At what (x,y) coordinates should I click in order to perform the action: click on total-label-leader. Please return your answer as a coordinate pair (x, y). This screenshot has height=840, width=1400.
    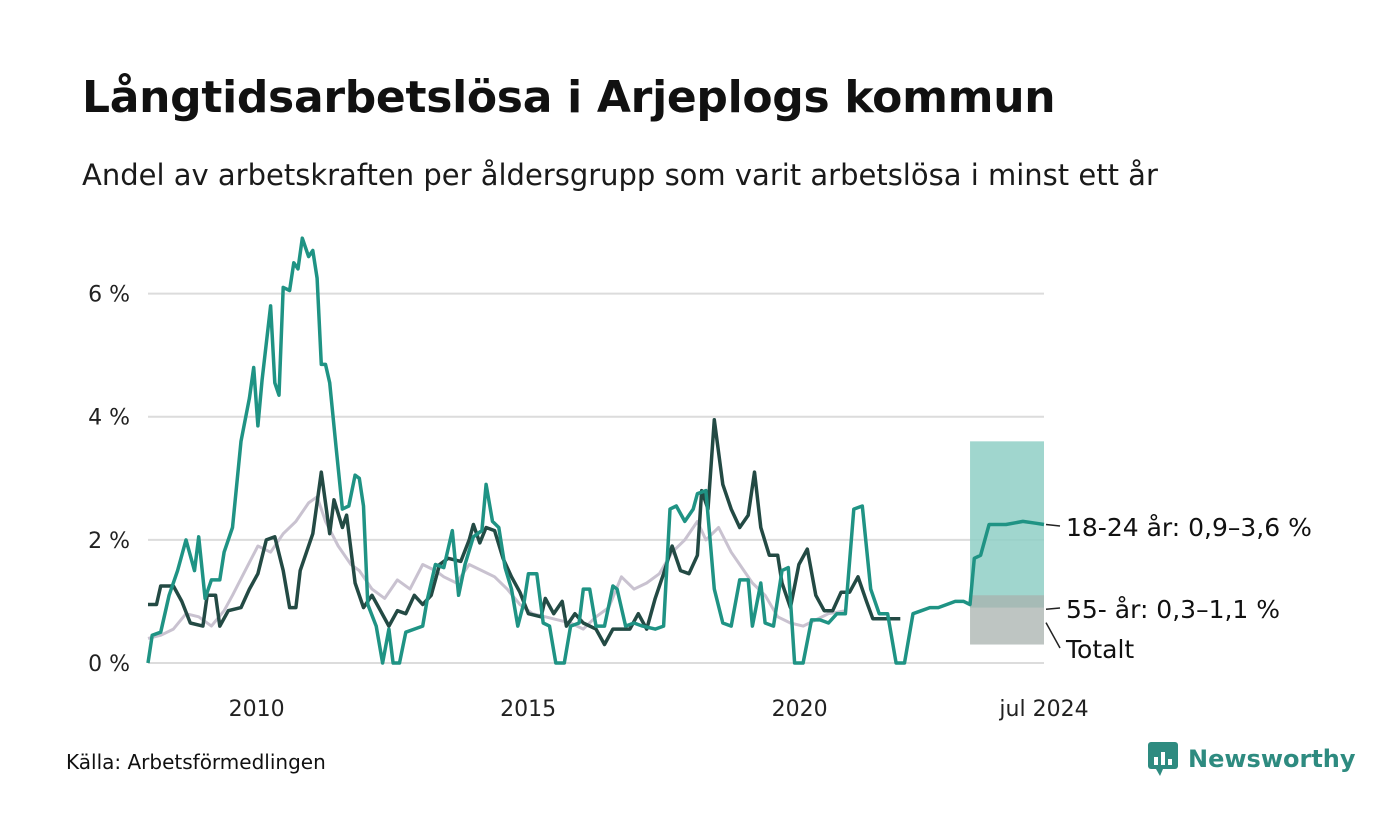
    Looking at the image, I should click on (1053, 635).